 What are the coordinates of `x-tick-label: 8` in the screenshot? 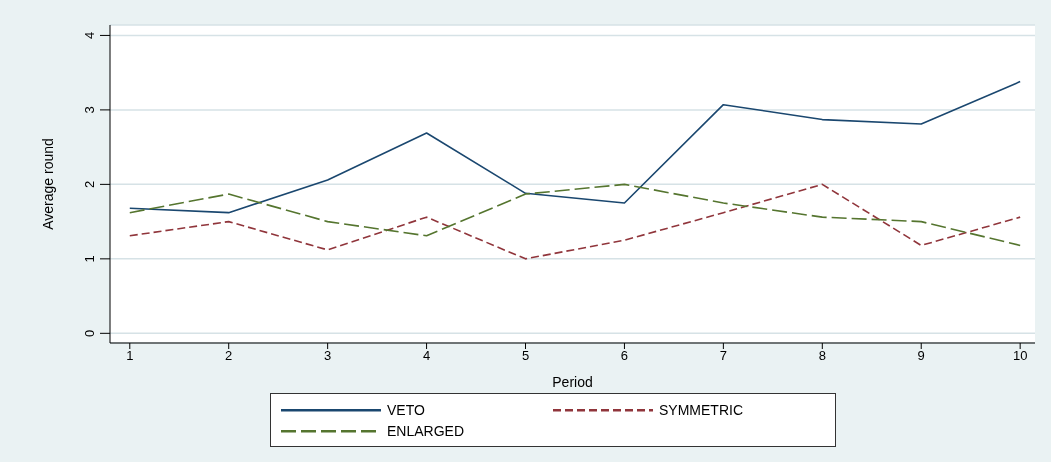 It's located at (822, 356).